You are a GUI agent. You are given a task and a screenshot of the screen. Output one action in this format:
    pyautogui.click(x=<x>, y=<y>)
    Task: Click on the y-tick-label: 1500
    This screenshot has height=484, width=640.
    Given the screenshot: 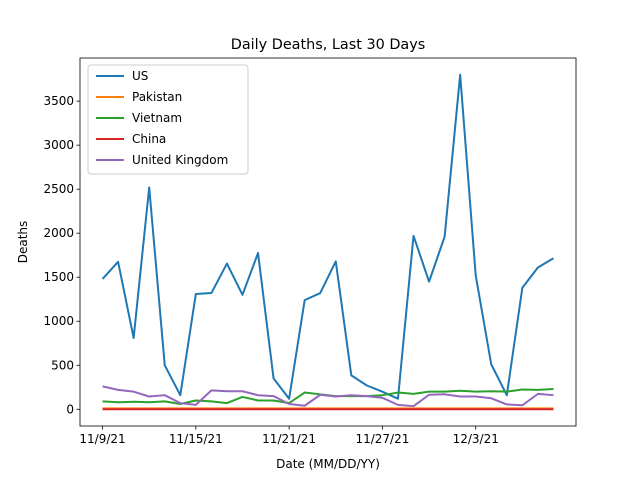 What is the action you would take?
    pyautogui.click(x=58, y=277)
    